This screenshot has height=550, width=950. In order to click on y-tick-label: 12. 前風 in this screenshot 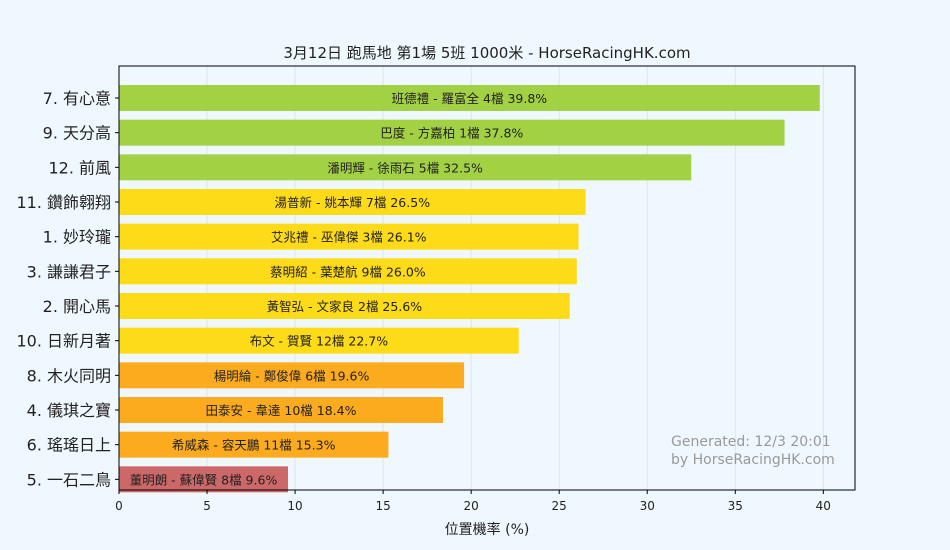, I will do `click(79, 167)`.